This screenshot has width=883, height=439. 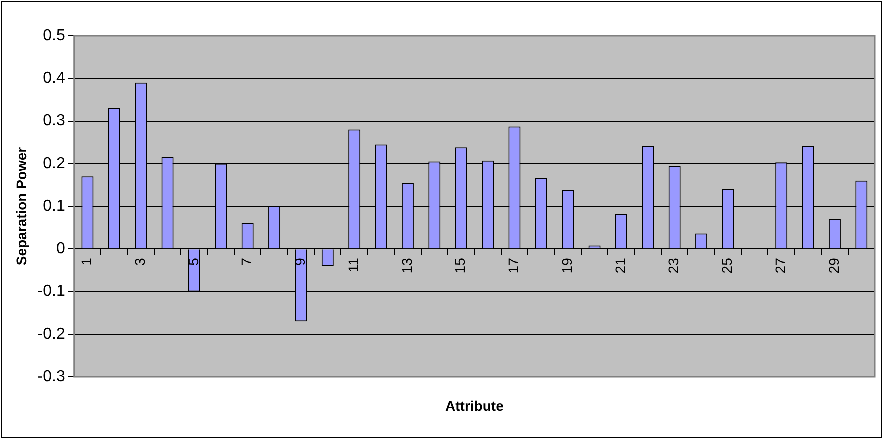 I want to click on y-tick-label: 0, so click(x=61, y=249).